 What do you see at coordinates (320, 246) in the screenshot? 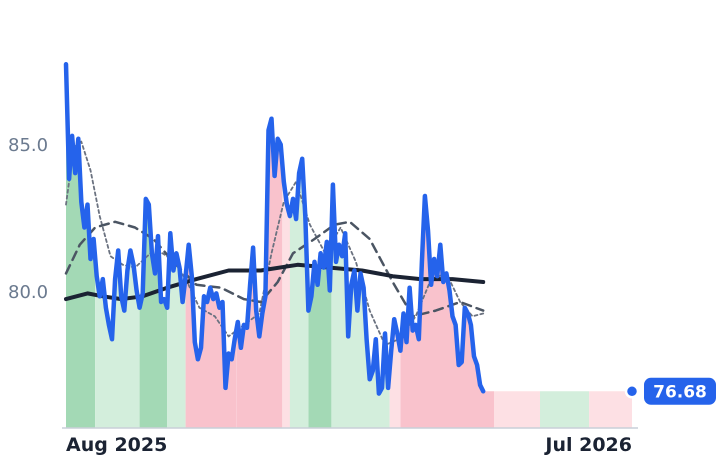
I see `regime-band-up-strong` at bounding box center [320, 246].